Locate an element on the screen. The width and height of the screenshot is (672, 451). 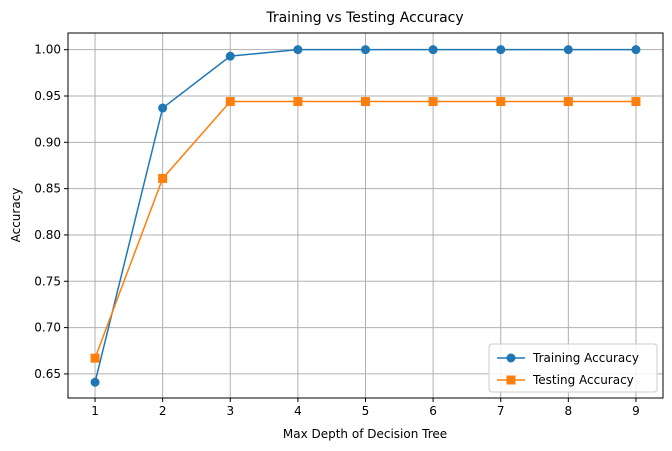
y-tick-label: 0.85 is located at coordinates (47, 189).